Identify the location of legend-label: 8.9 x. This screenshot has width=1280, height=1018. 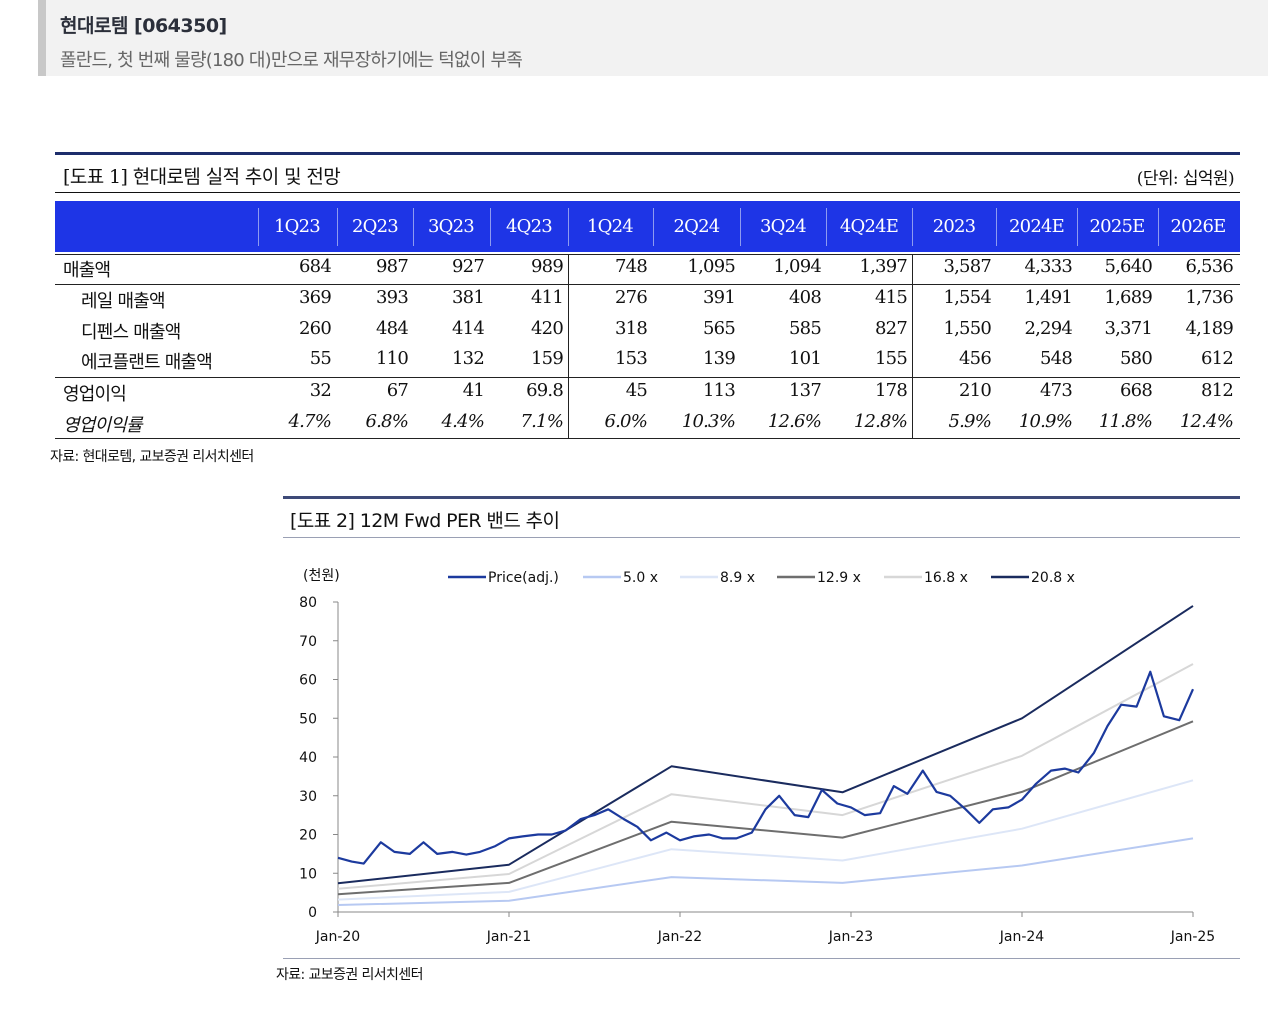
(737, 578).